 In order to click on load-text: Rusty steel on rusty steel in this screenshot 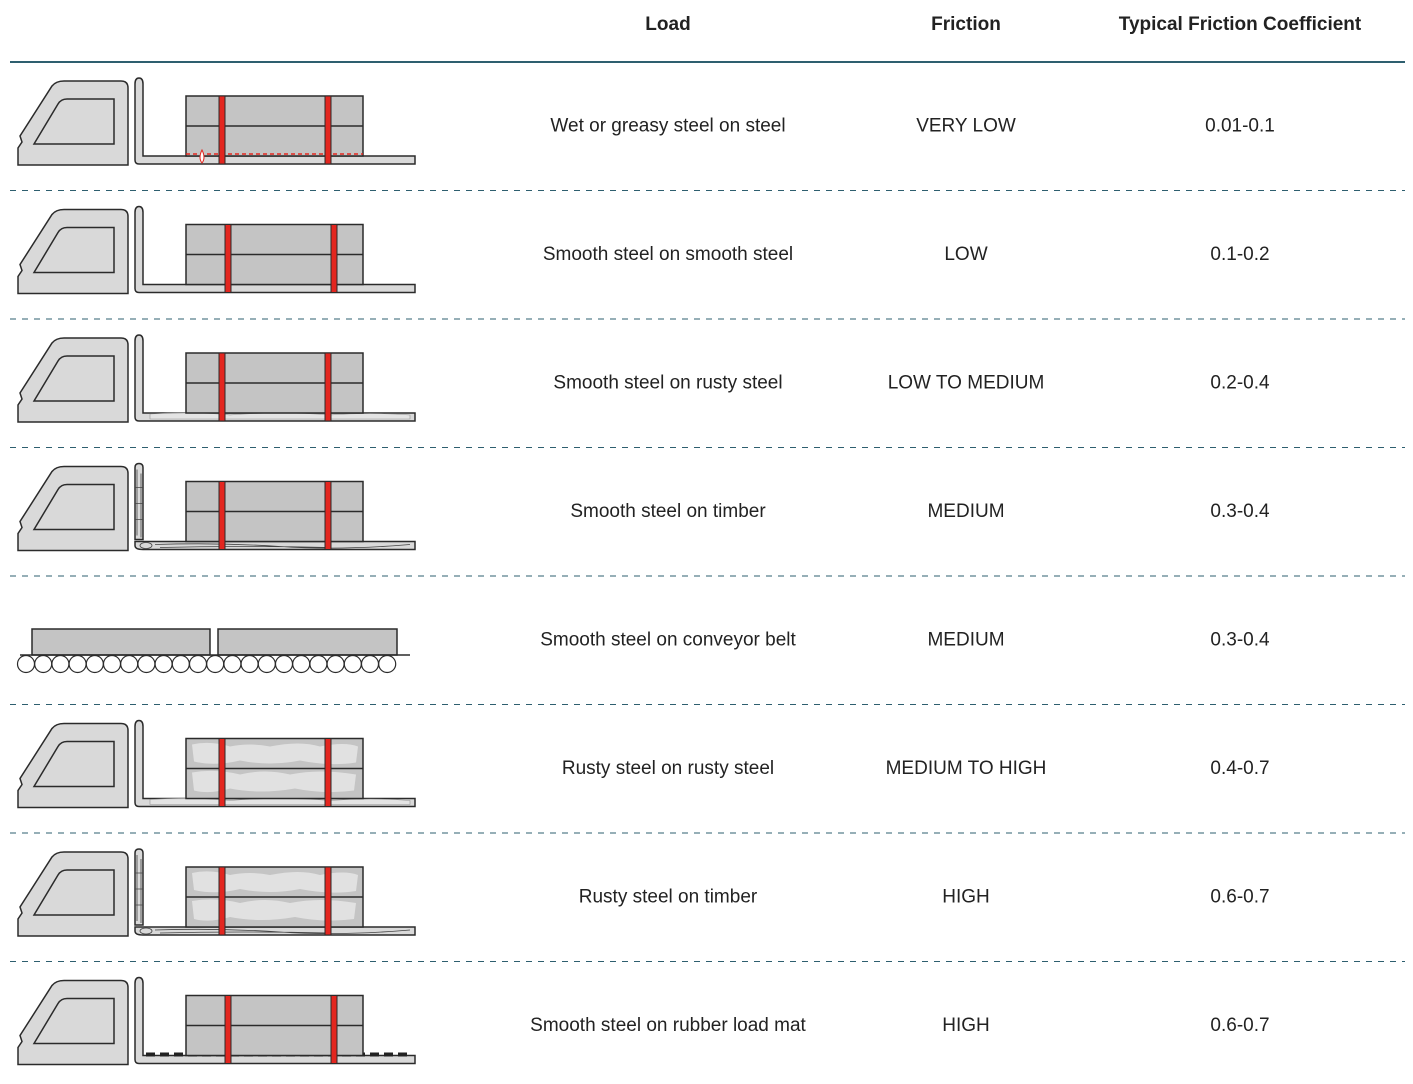, I will do `click(668, 768)`.